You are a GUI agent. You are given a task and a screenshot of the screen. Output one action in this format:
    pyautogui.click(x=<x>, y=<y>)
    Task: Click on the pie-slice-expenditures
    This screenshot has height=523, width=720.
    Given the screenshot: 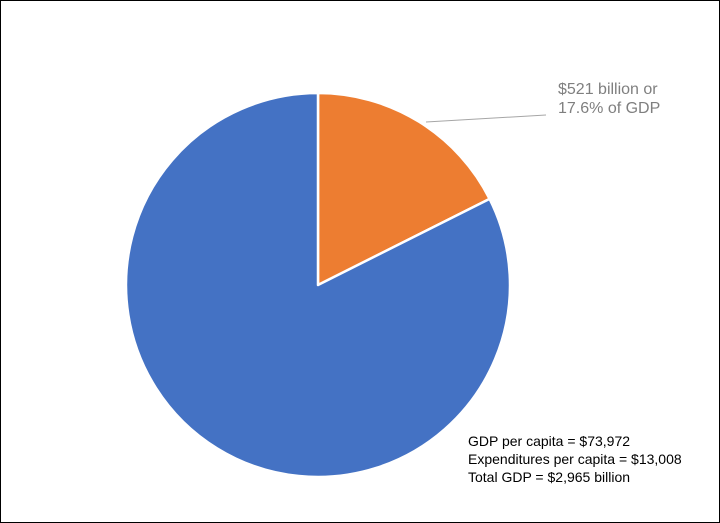 What is the action you would take?
    pyautogui.click(x=403, y=189)
    